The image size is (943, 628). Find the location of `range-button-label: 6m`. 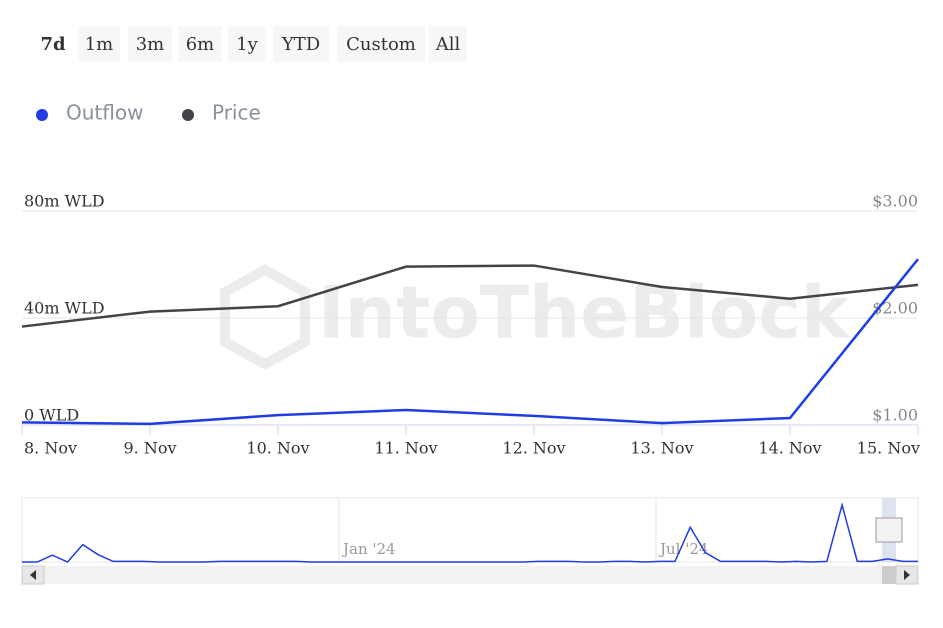

range-button-label: 6m is located at coordinates (200, 44).